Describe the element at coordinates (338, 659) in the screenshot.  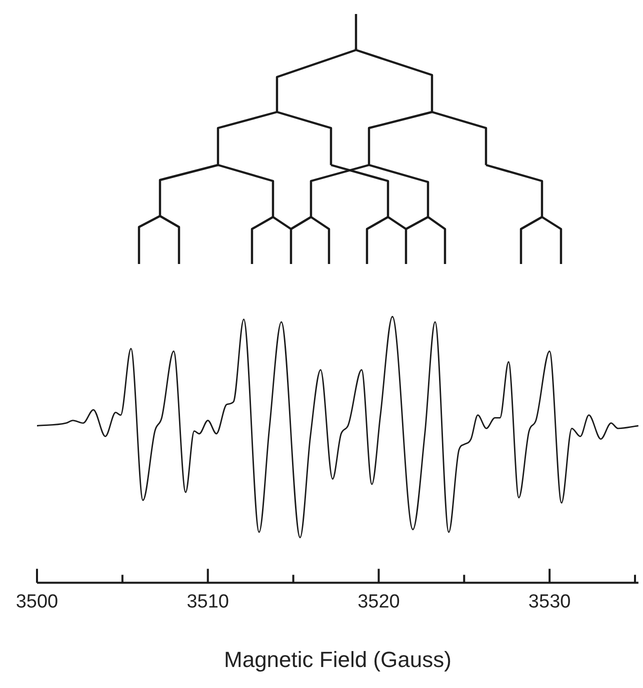
I see `x-axis-title: Magnetic Field (Gauss)` at that location.